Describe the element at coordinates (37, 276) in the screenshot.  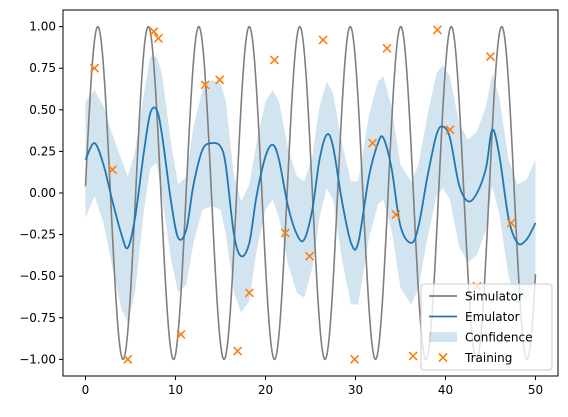
I see `y-tick-label: −0.50` at that location.